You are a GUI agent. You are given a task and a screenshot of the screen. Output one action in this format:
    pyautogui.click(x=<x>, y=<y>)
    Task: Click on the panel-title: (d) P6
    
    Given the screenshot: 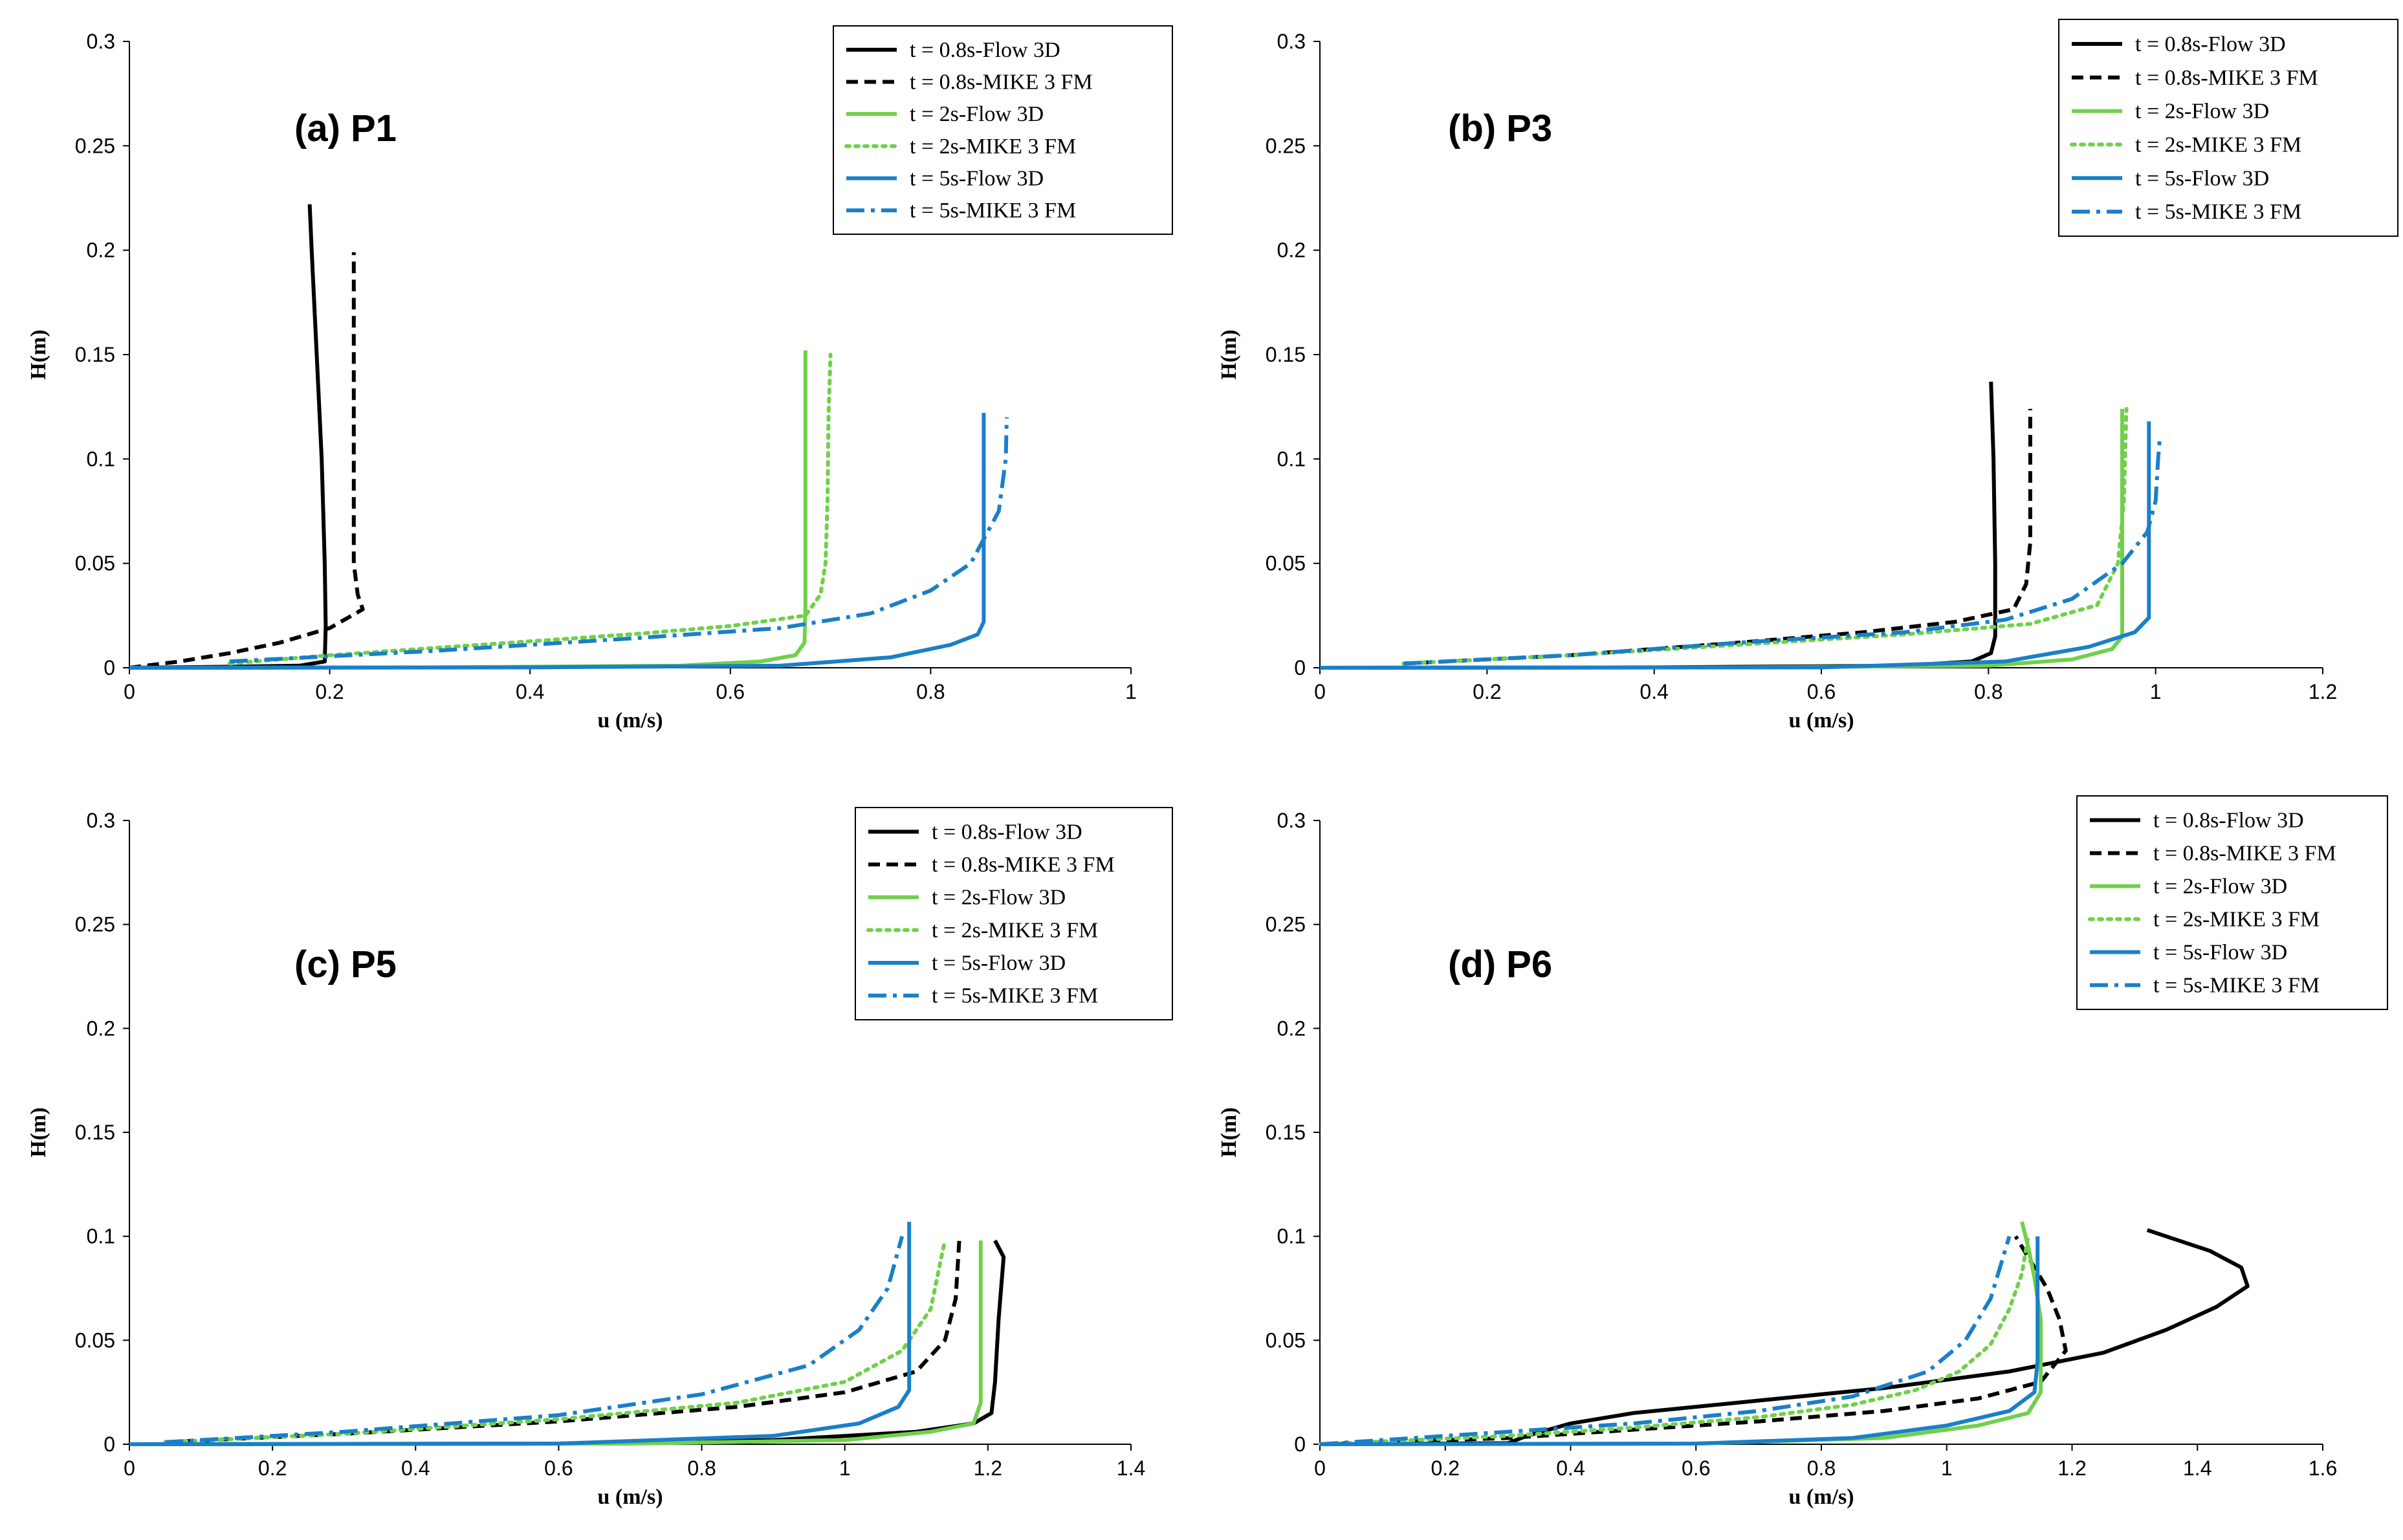 What is the action you would take?
    pyautogui.click(x=1500, y=964)
    